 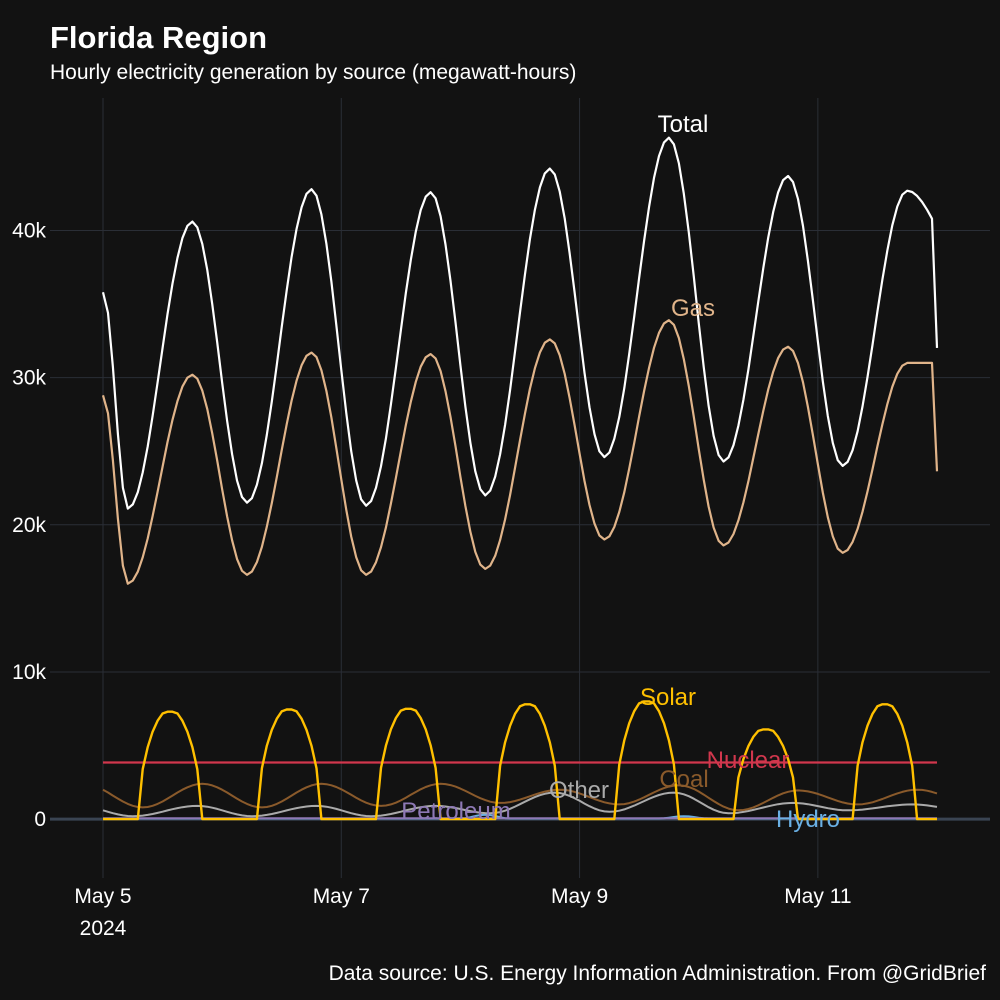 I want to click on chart-title: Florida Region, so click(x=158, y=37).